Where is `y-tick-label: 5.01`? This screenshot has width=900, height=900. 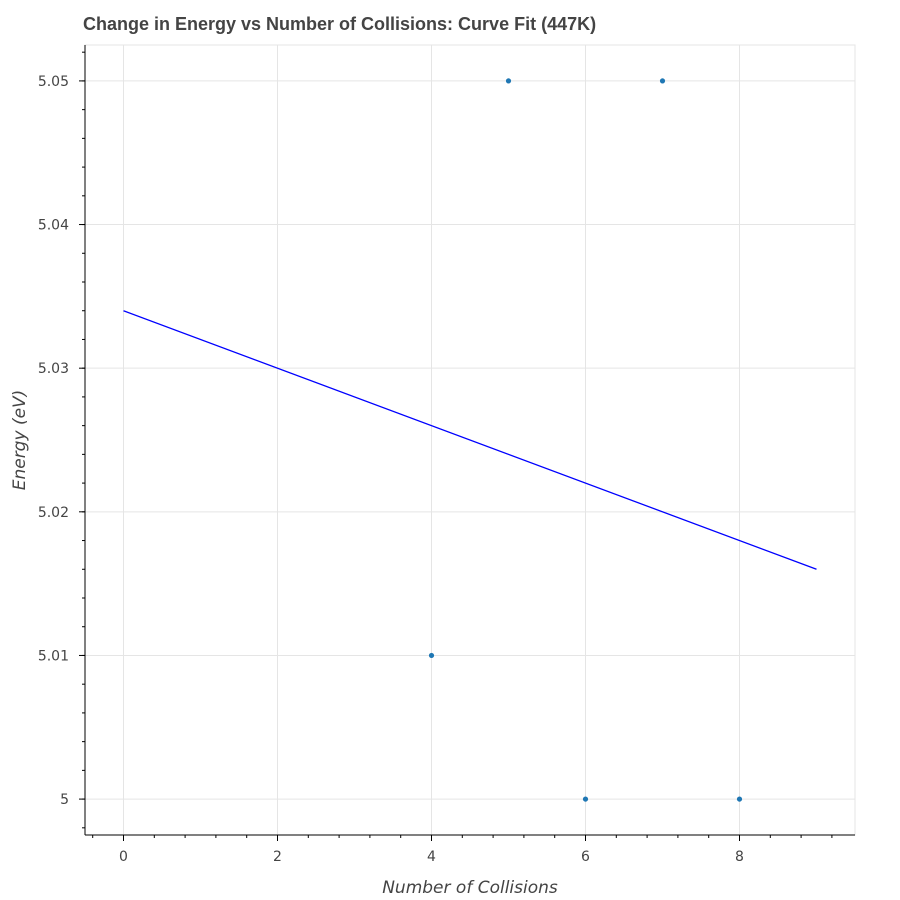 y-tick-label: 5.01 is located at coordinates (53, 656).